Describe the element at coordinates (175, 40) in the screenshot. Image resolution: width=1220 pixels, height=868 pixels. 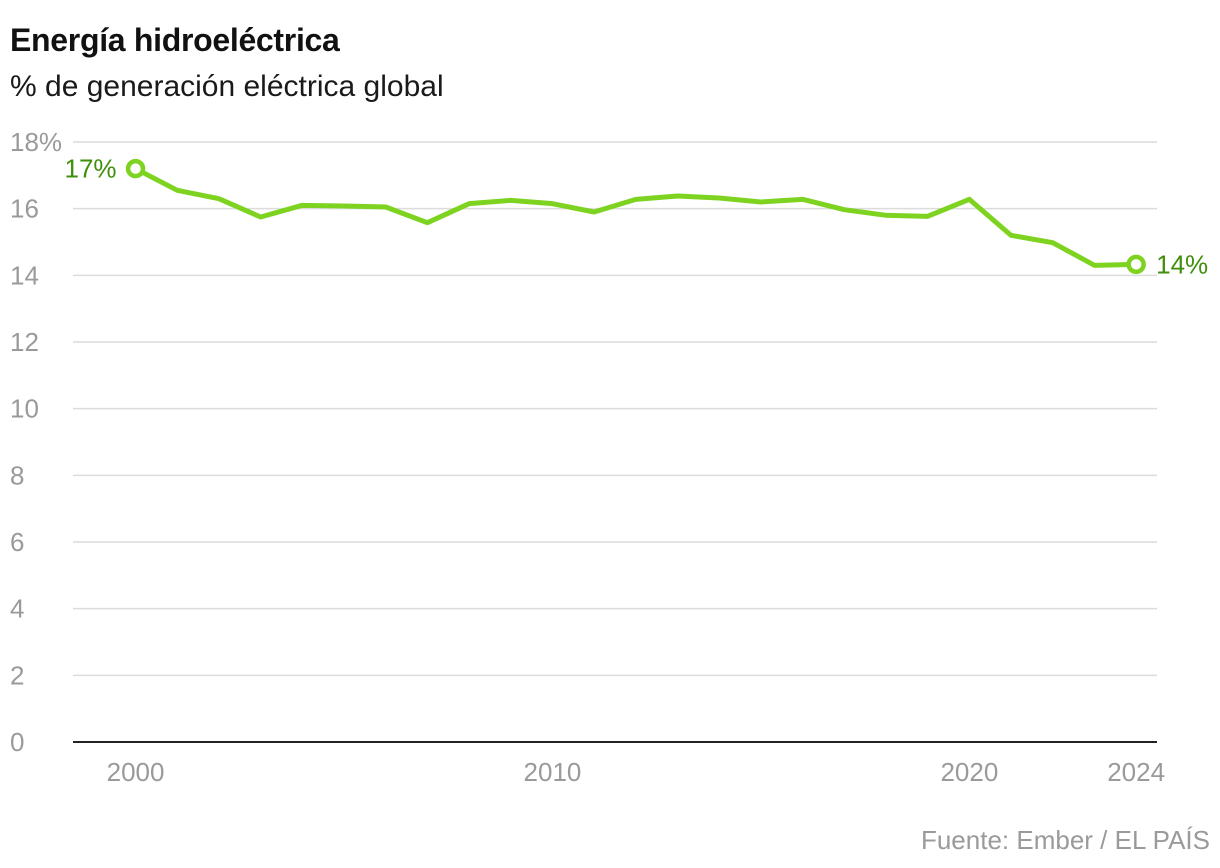
I see `chart-title: Energía hidroeléctrica` at that location.